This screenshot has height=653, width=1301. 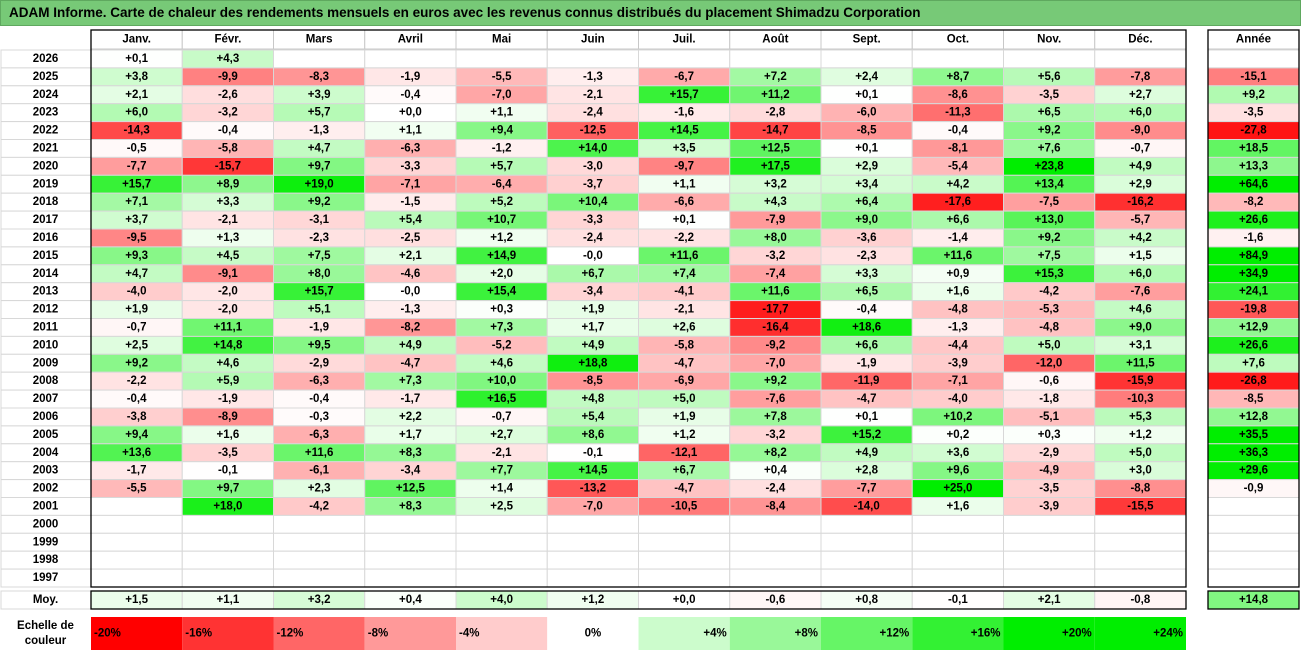 I want to click on year-label: 2006, so click(x=46, y=417).